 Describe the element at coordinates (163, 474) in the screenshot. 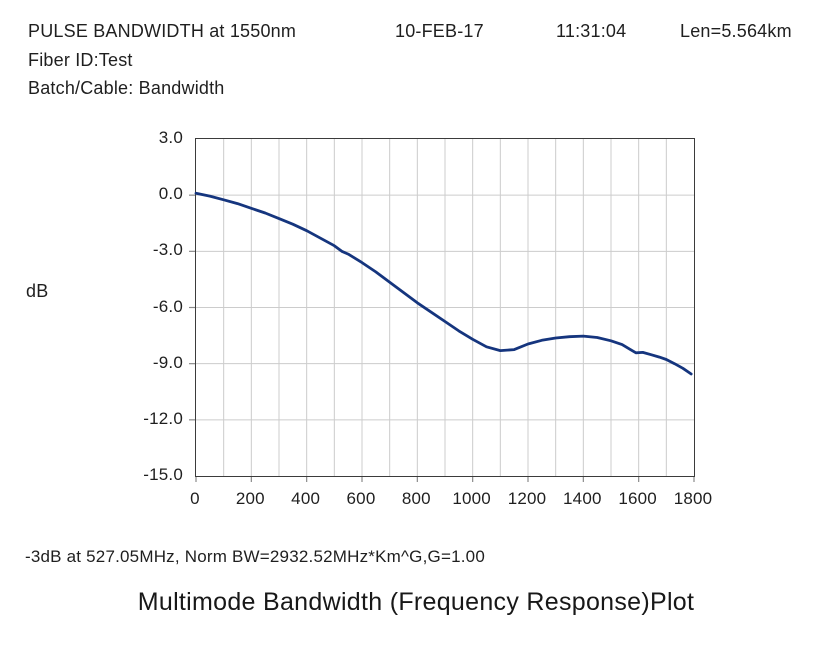

I see `y-tick-label: -15.0` at that location.